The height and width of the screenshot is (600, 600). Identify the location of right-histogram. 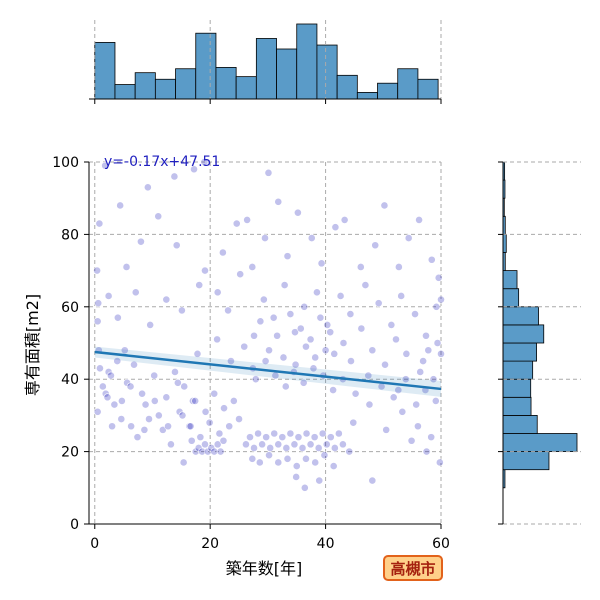
(539, 343).